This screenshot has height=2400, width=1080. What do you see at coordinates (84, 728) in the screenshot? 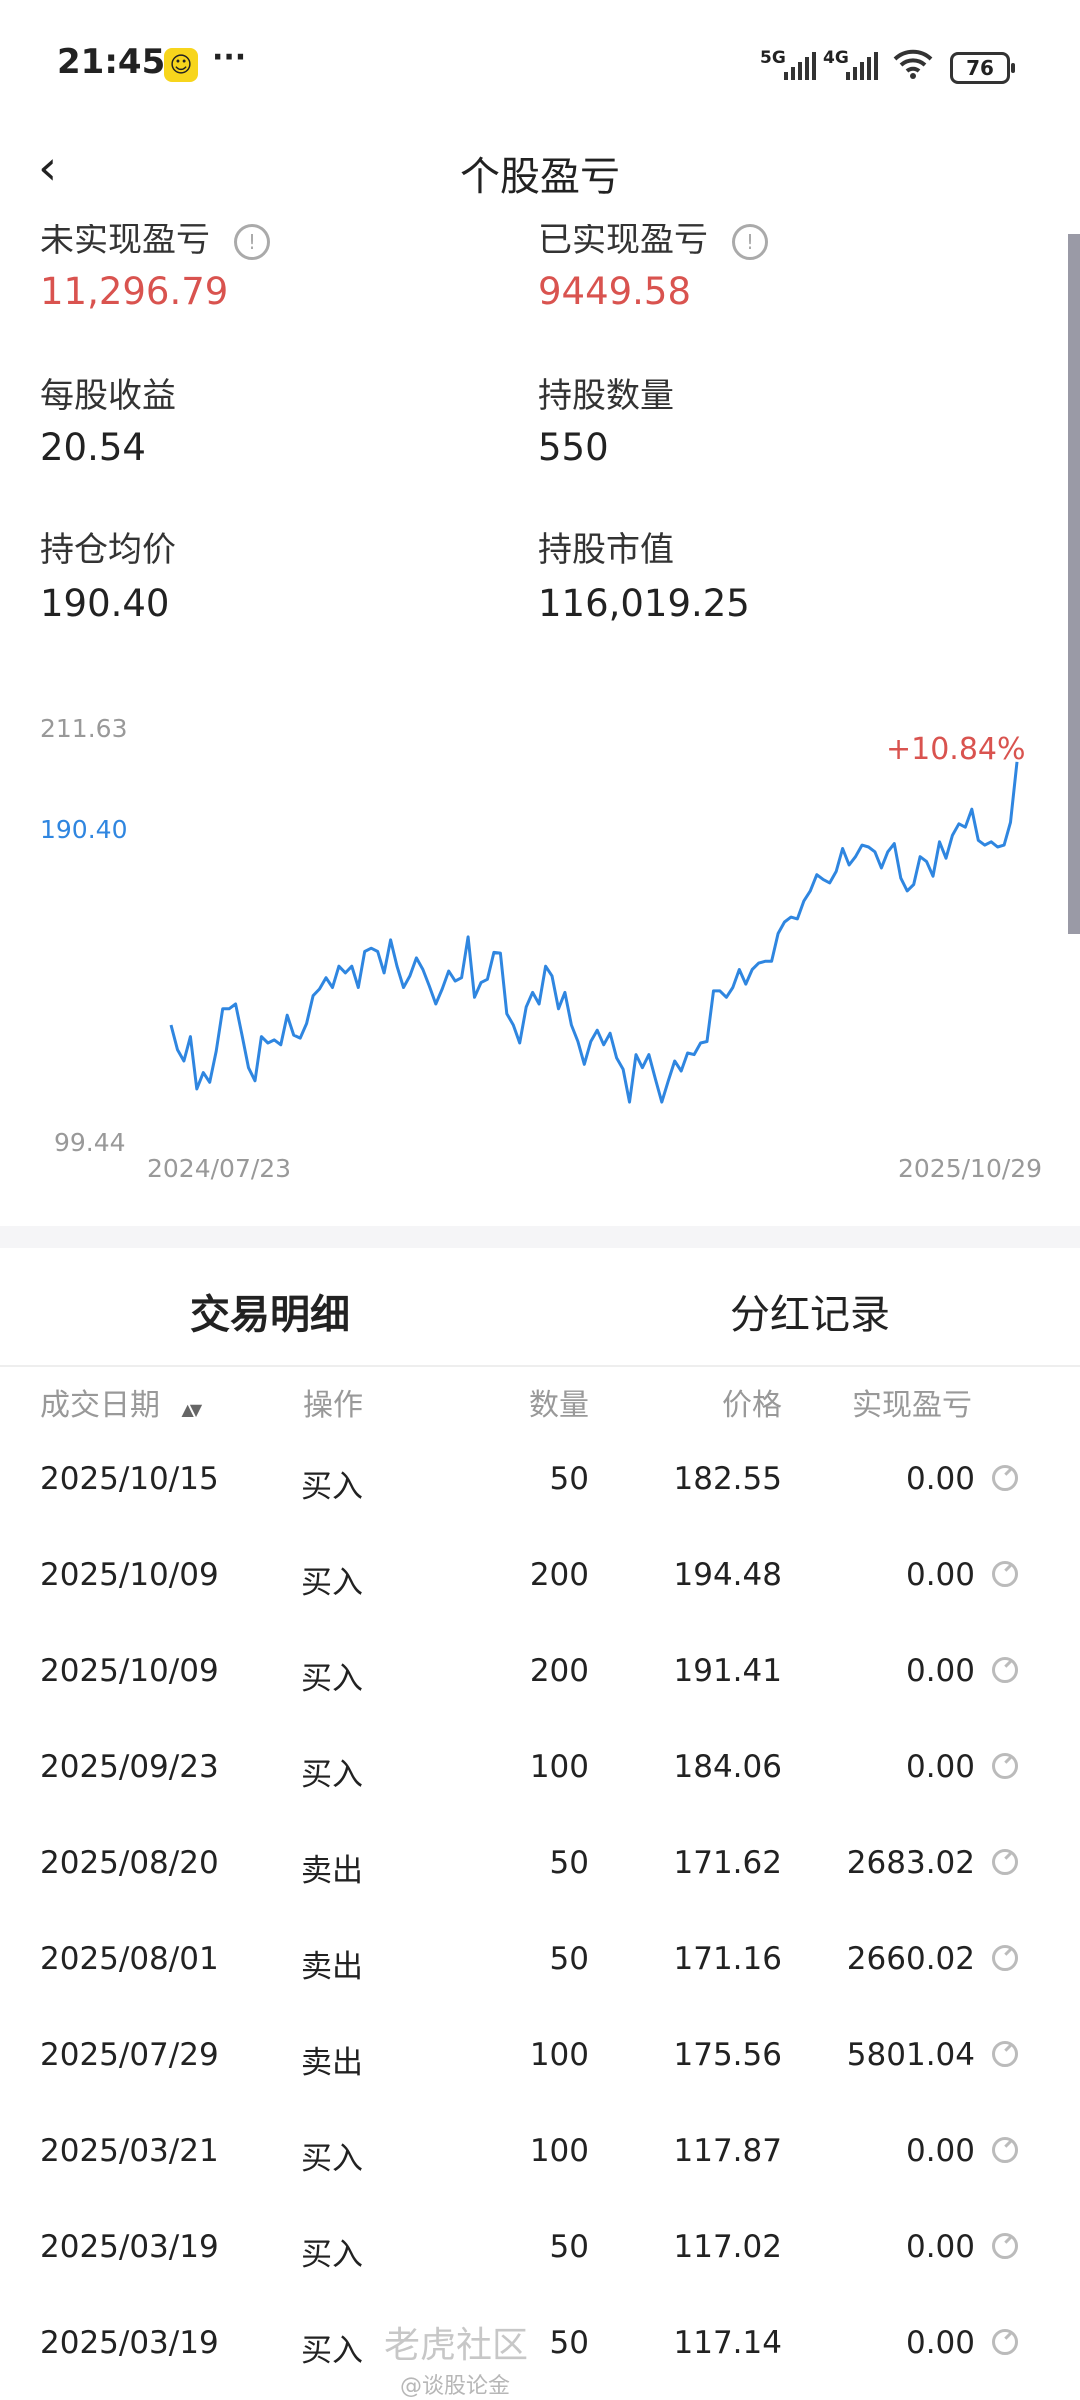
I see `y-max-label: 211.63` at bounding box center [84, 728].